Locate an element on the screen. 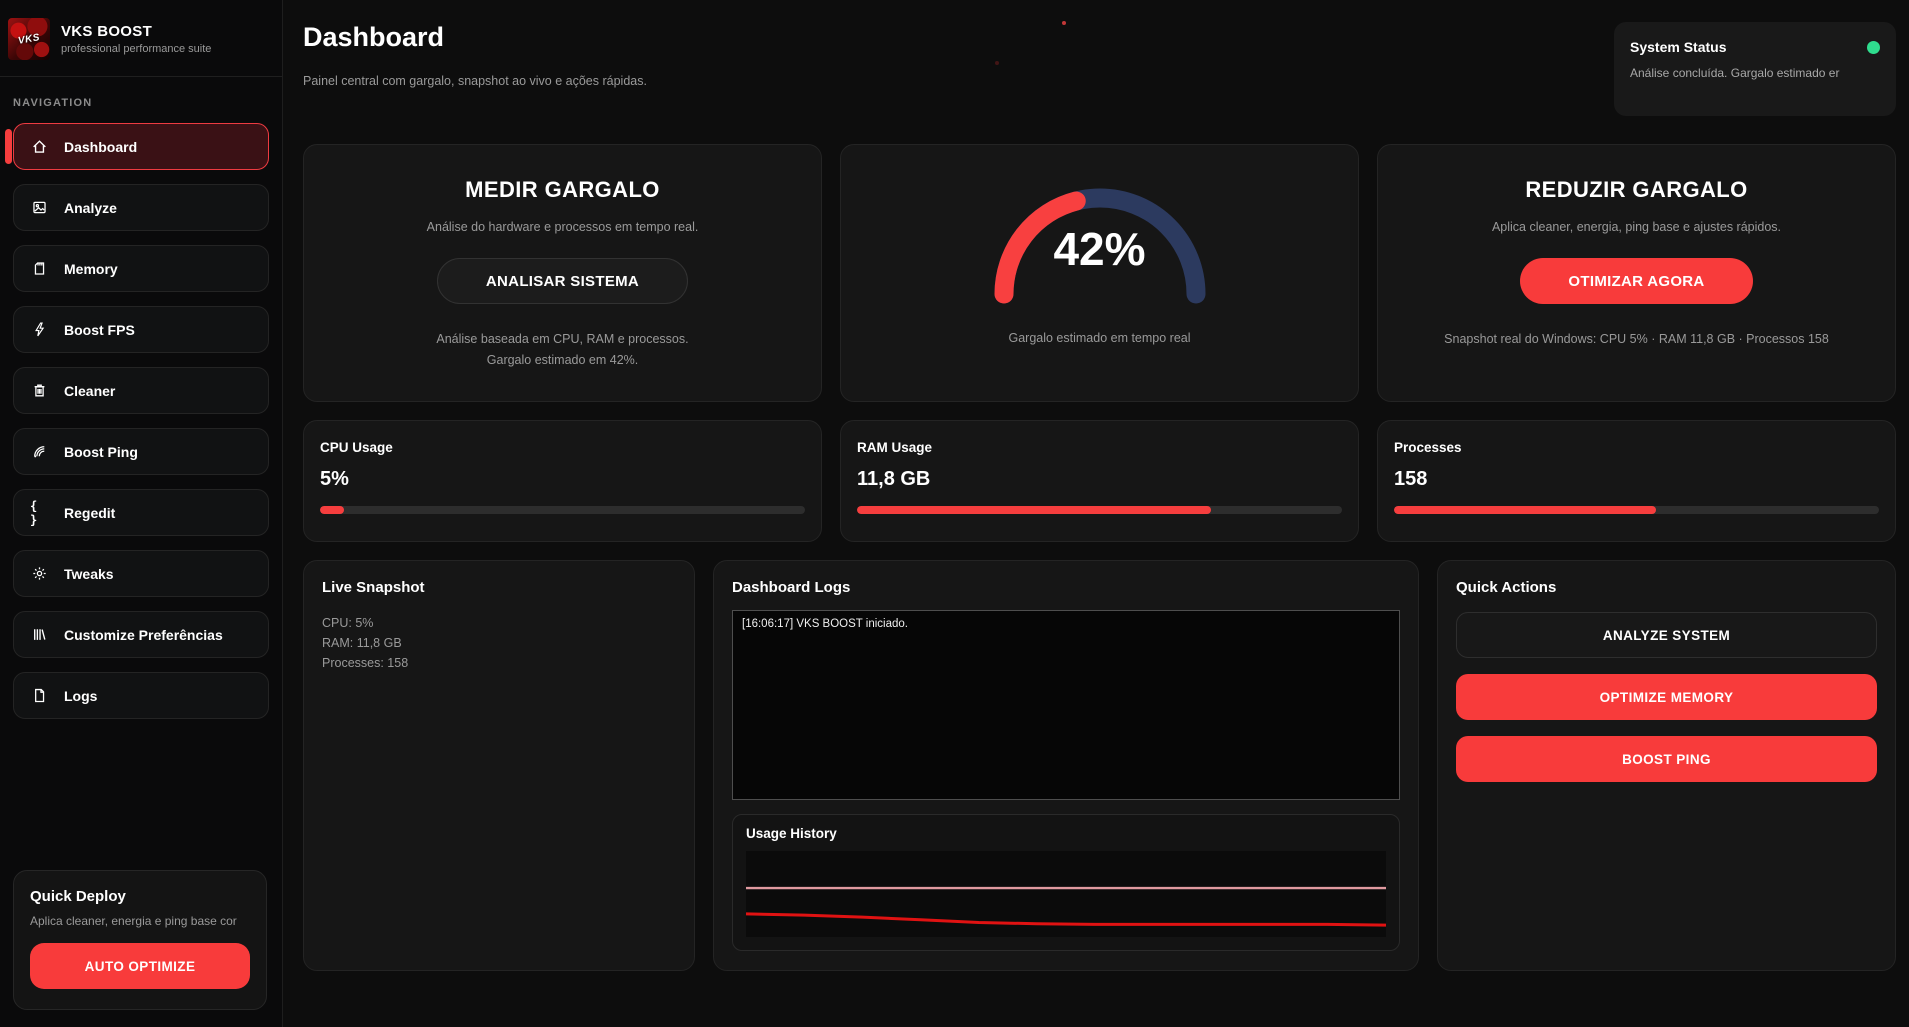 Image resolution: width=1909 pixels, height=1027 pixels. status-indicator-dot is located at coordinates (1873, 47).